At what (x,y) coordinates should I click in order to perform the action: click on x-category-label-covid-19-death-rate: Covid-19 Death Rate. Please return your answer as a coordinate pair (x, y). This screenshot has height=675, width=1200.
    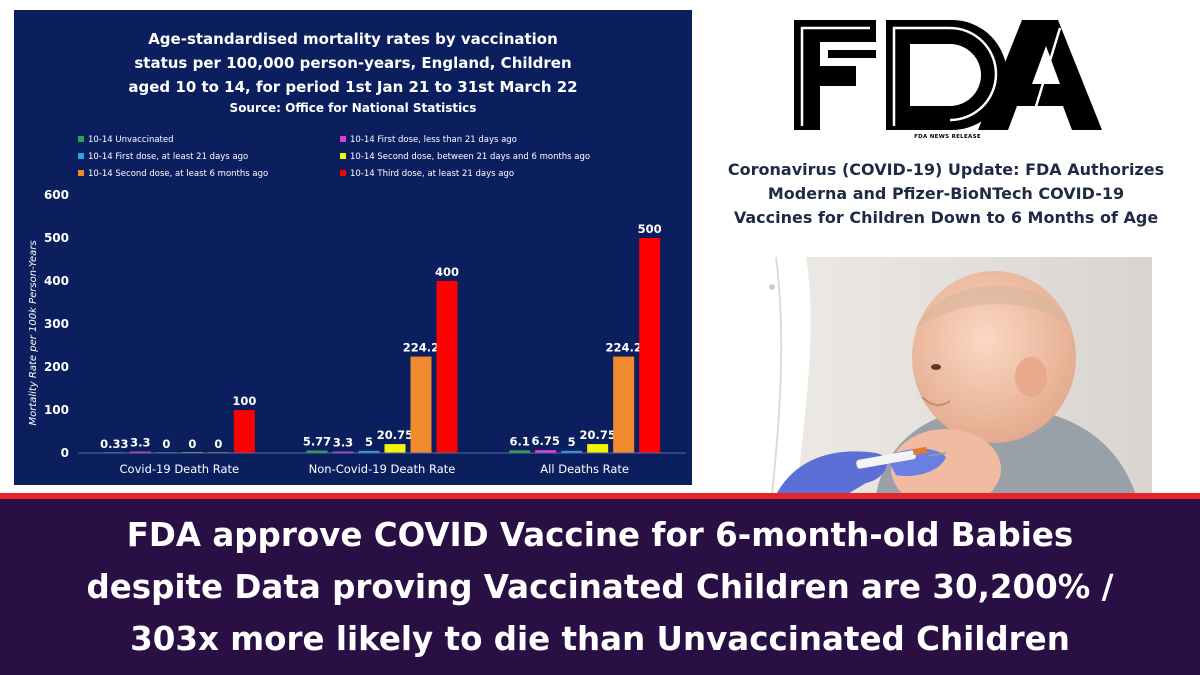
    Looking at the image, I should click on (180, 469).